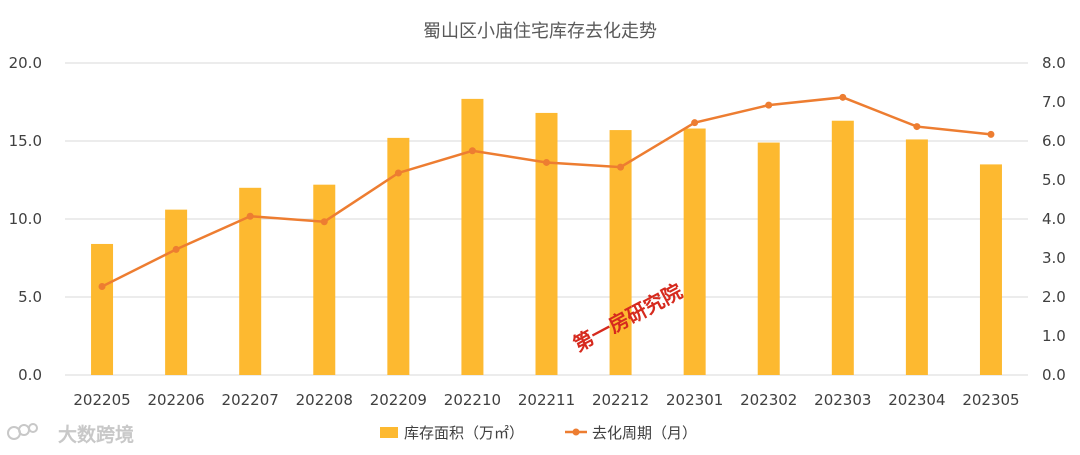 This screenshot has height=455, width=1080. What do you see at coordinates (175, 400) in the screenshot?
I see `x-tick-label: 202206` at bounding box center [175, 400].